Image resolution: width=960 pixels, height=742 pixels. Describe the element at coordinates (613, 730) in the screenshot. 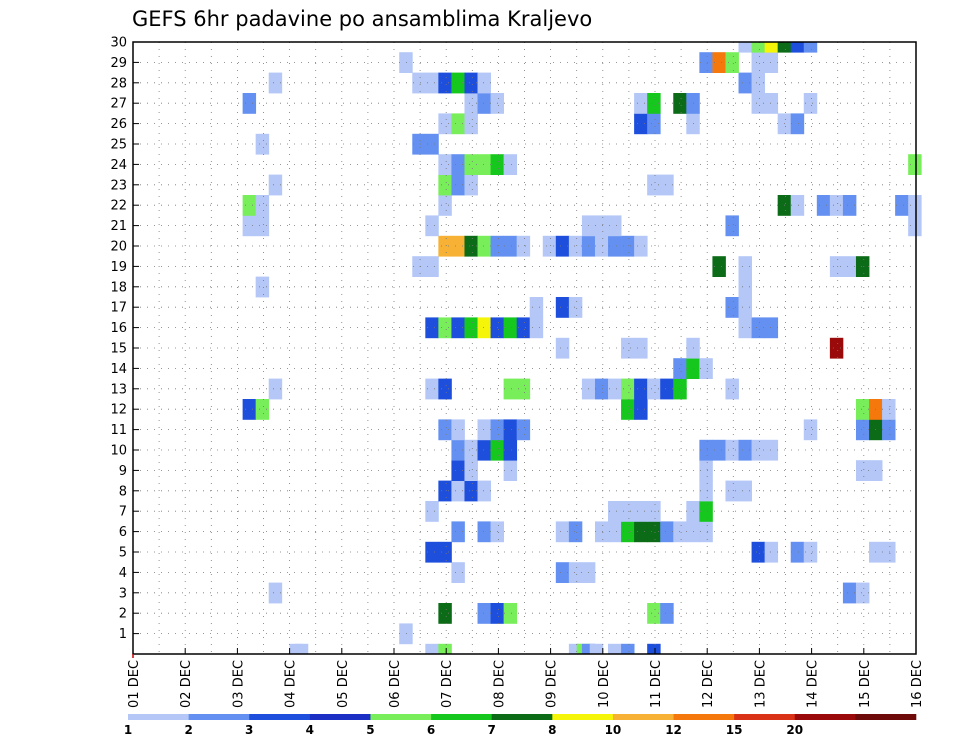

I see `colorbar-label: 10` at that location.